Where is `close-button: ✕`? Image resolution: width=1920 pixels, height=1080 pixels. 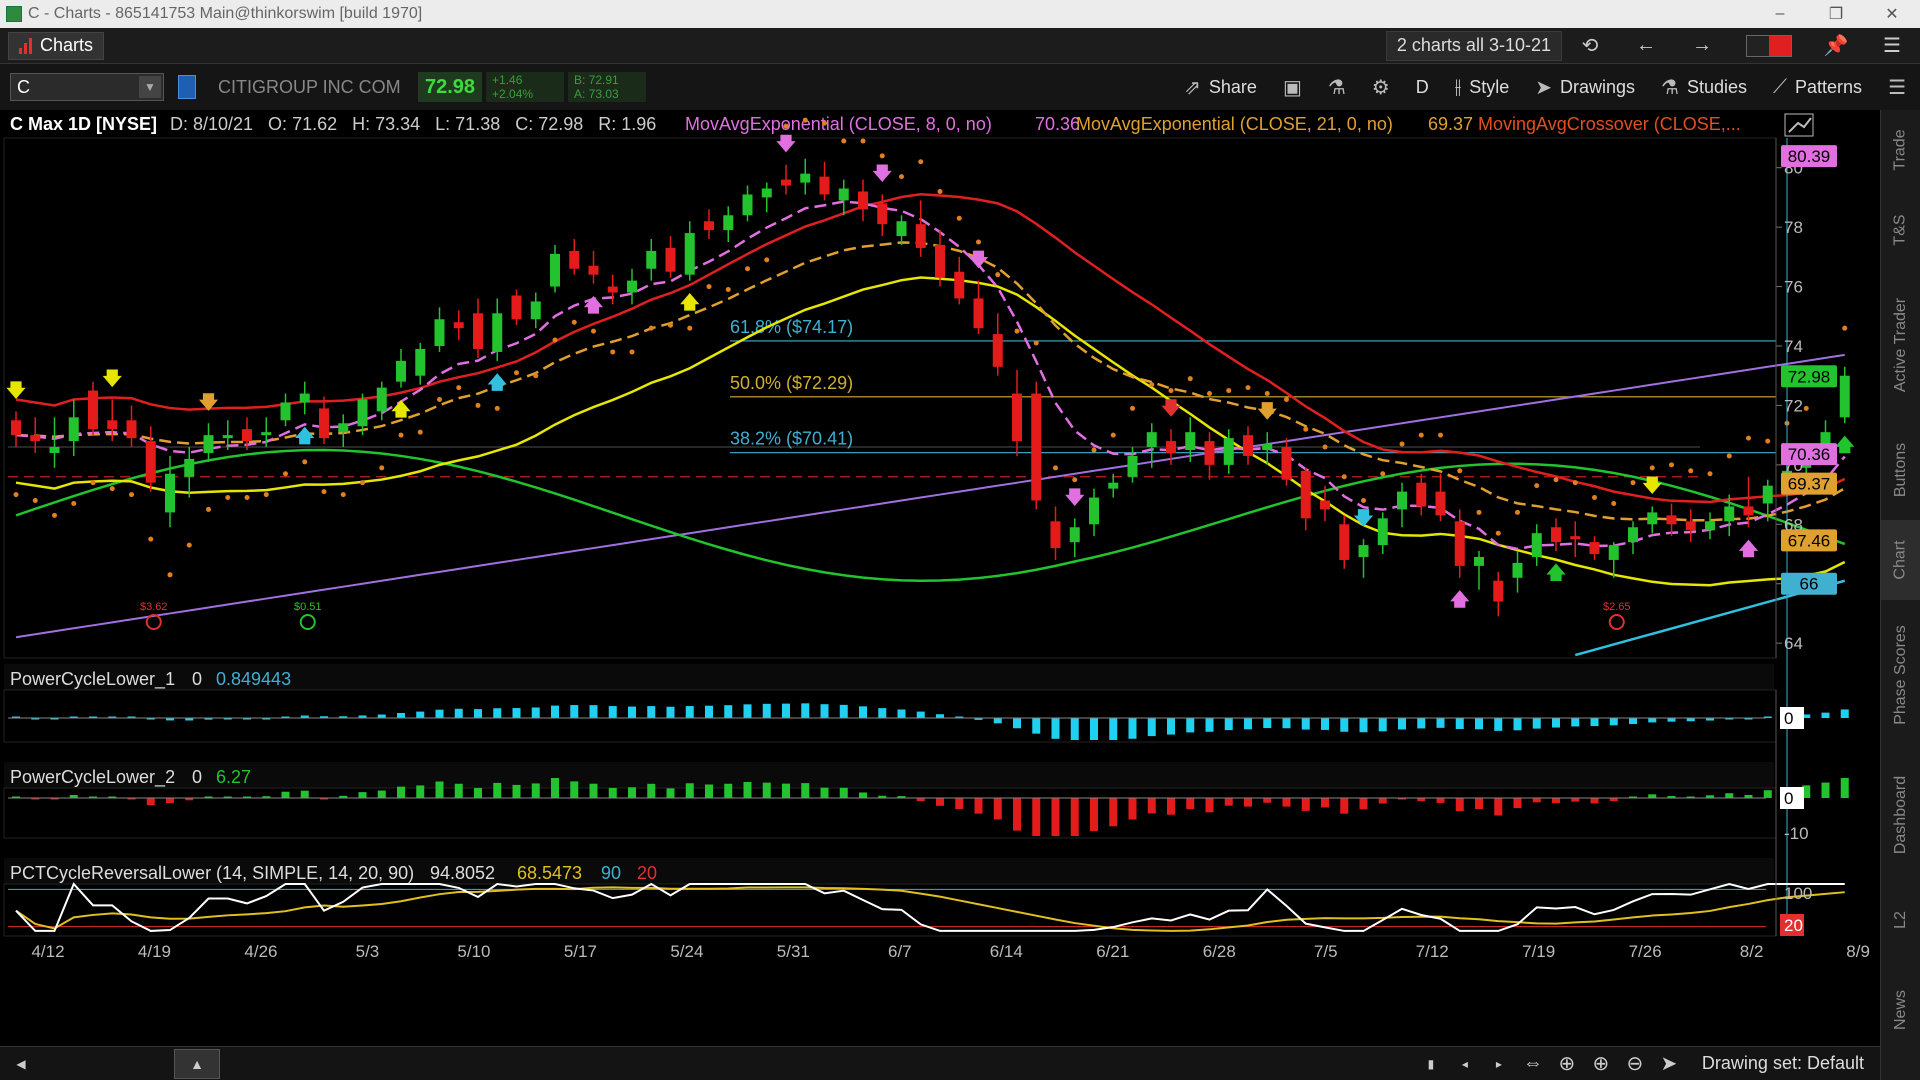
close-button: ✕ is located at coordinates (1892, 14).